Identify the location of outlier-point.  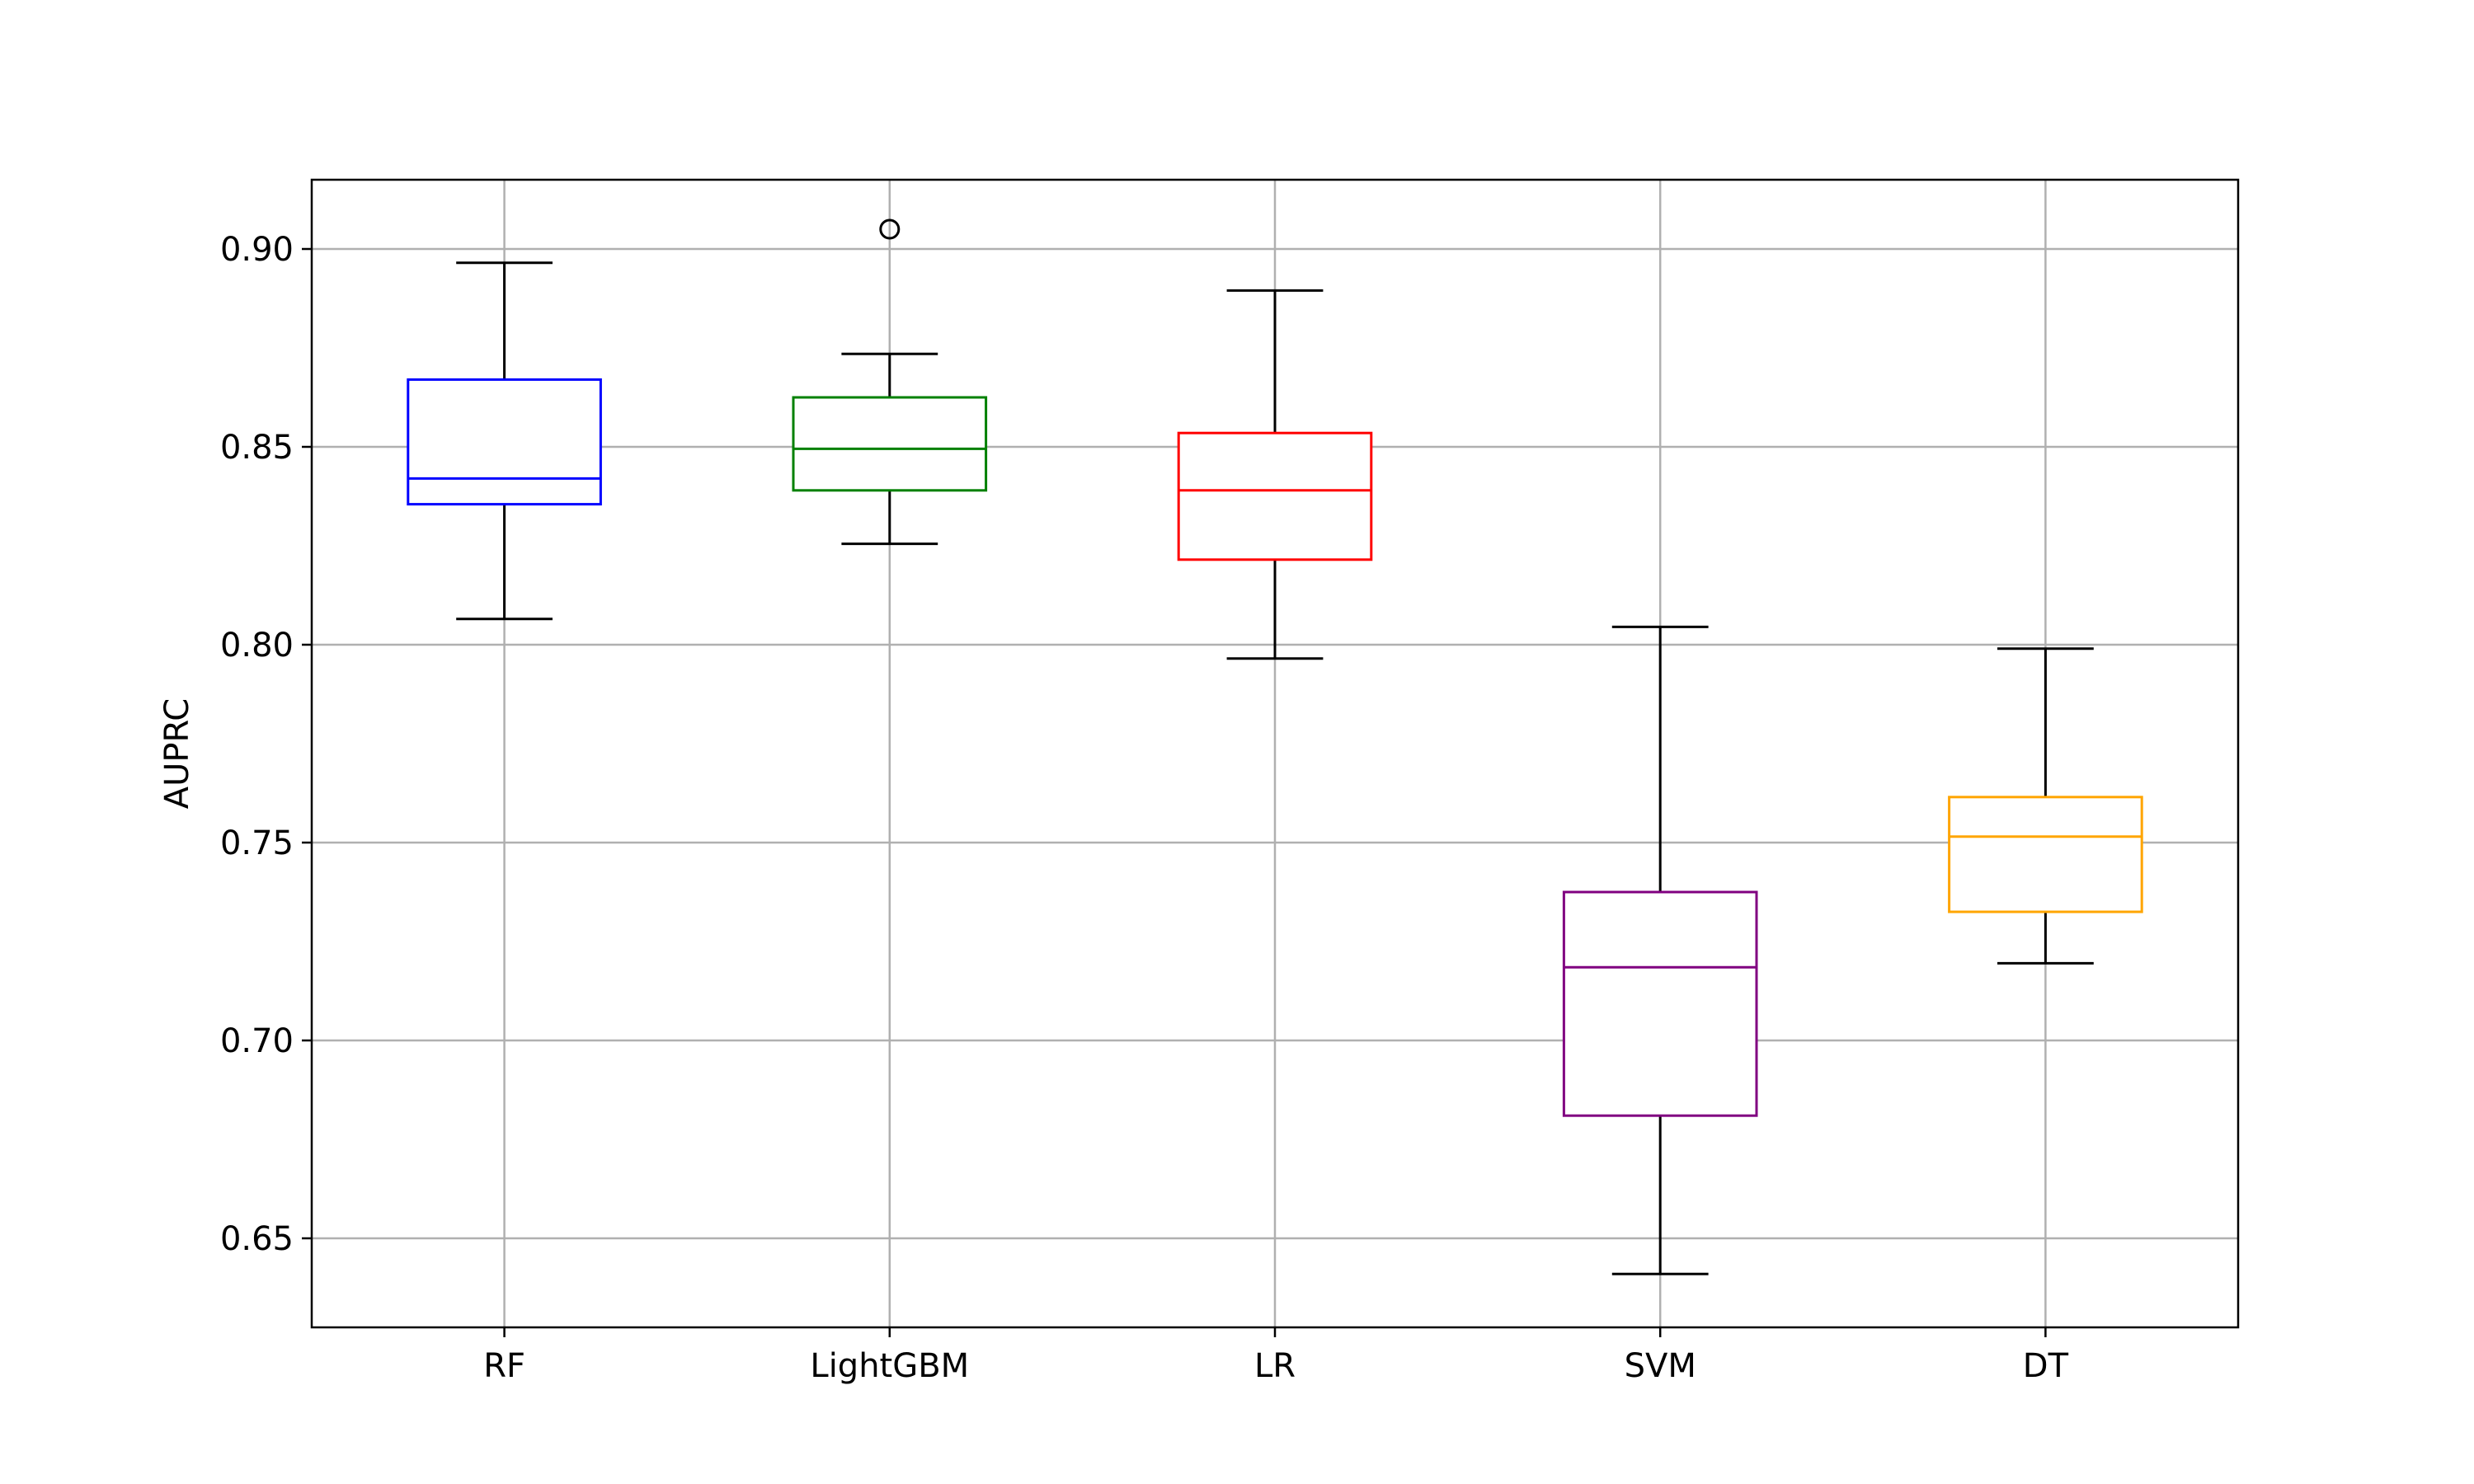
(890, 229).